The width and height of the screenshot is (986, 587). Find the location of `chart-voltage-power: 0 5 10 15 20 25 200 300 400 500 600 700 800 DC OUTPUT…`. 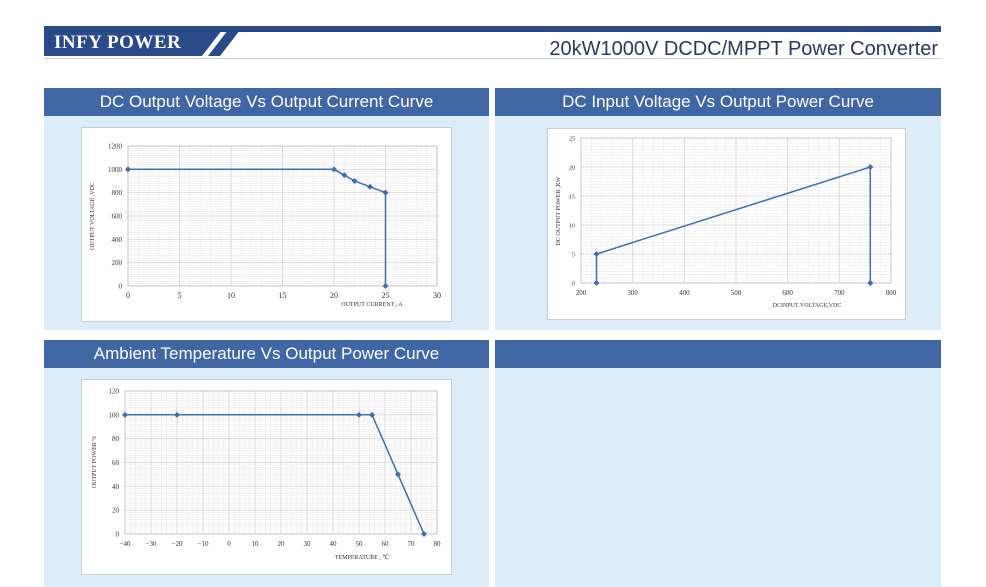

chart-voltage-power: 0 5 10 15 20 25 200 300 400 500 600 700 800 DC OUTPUT… is located at coordinates (726, 223).